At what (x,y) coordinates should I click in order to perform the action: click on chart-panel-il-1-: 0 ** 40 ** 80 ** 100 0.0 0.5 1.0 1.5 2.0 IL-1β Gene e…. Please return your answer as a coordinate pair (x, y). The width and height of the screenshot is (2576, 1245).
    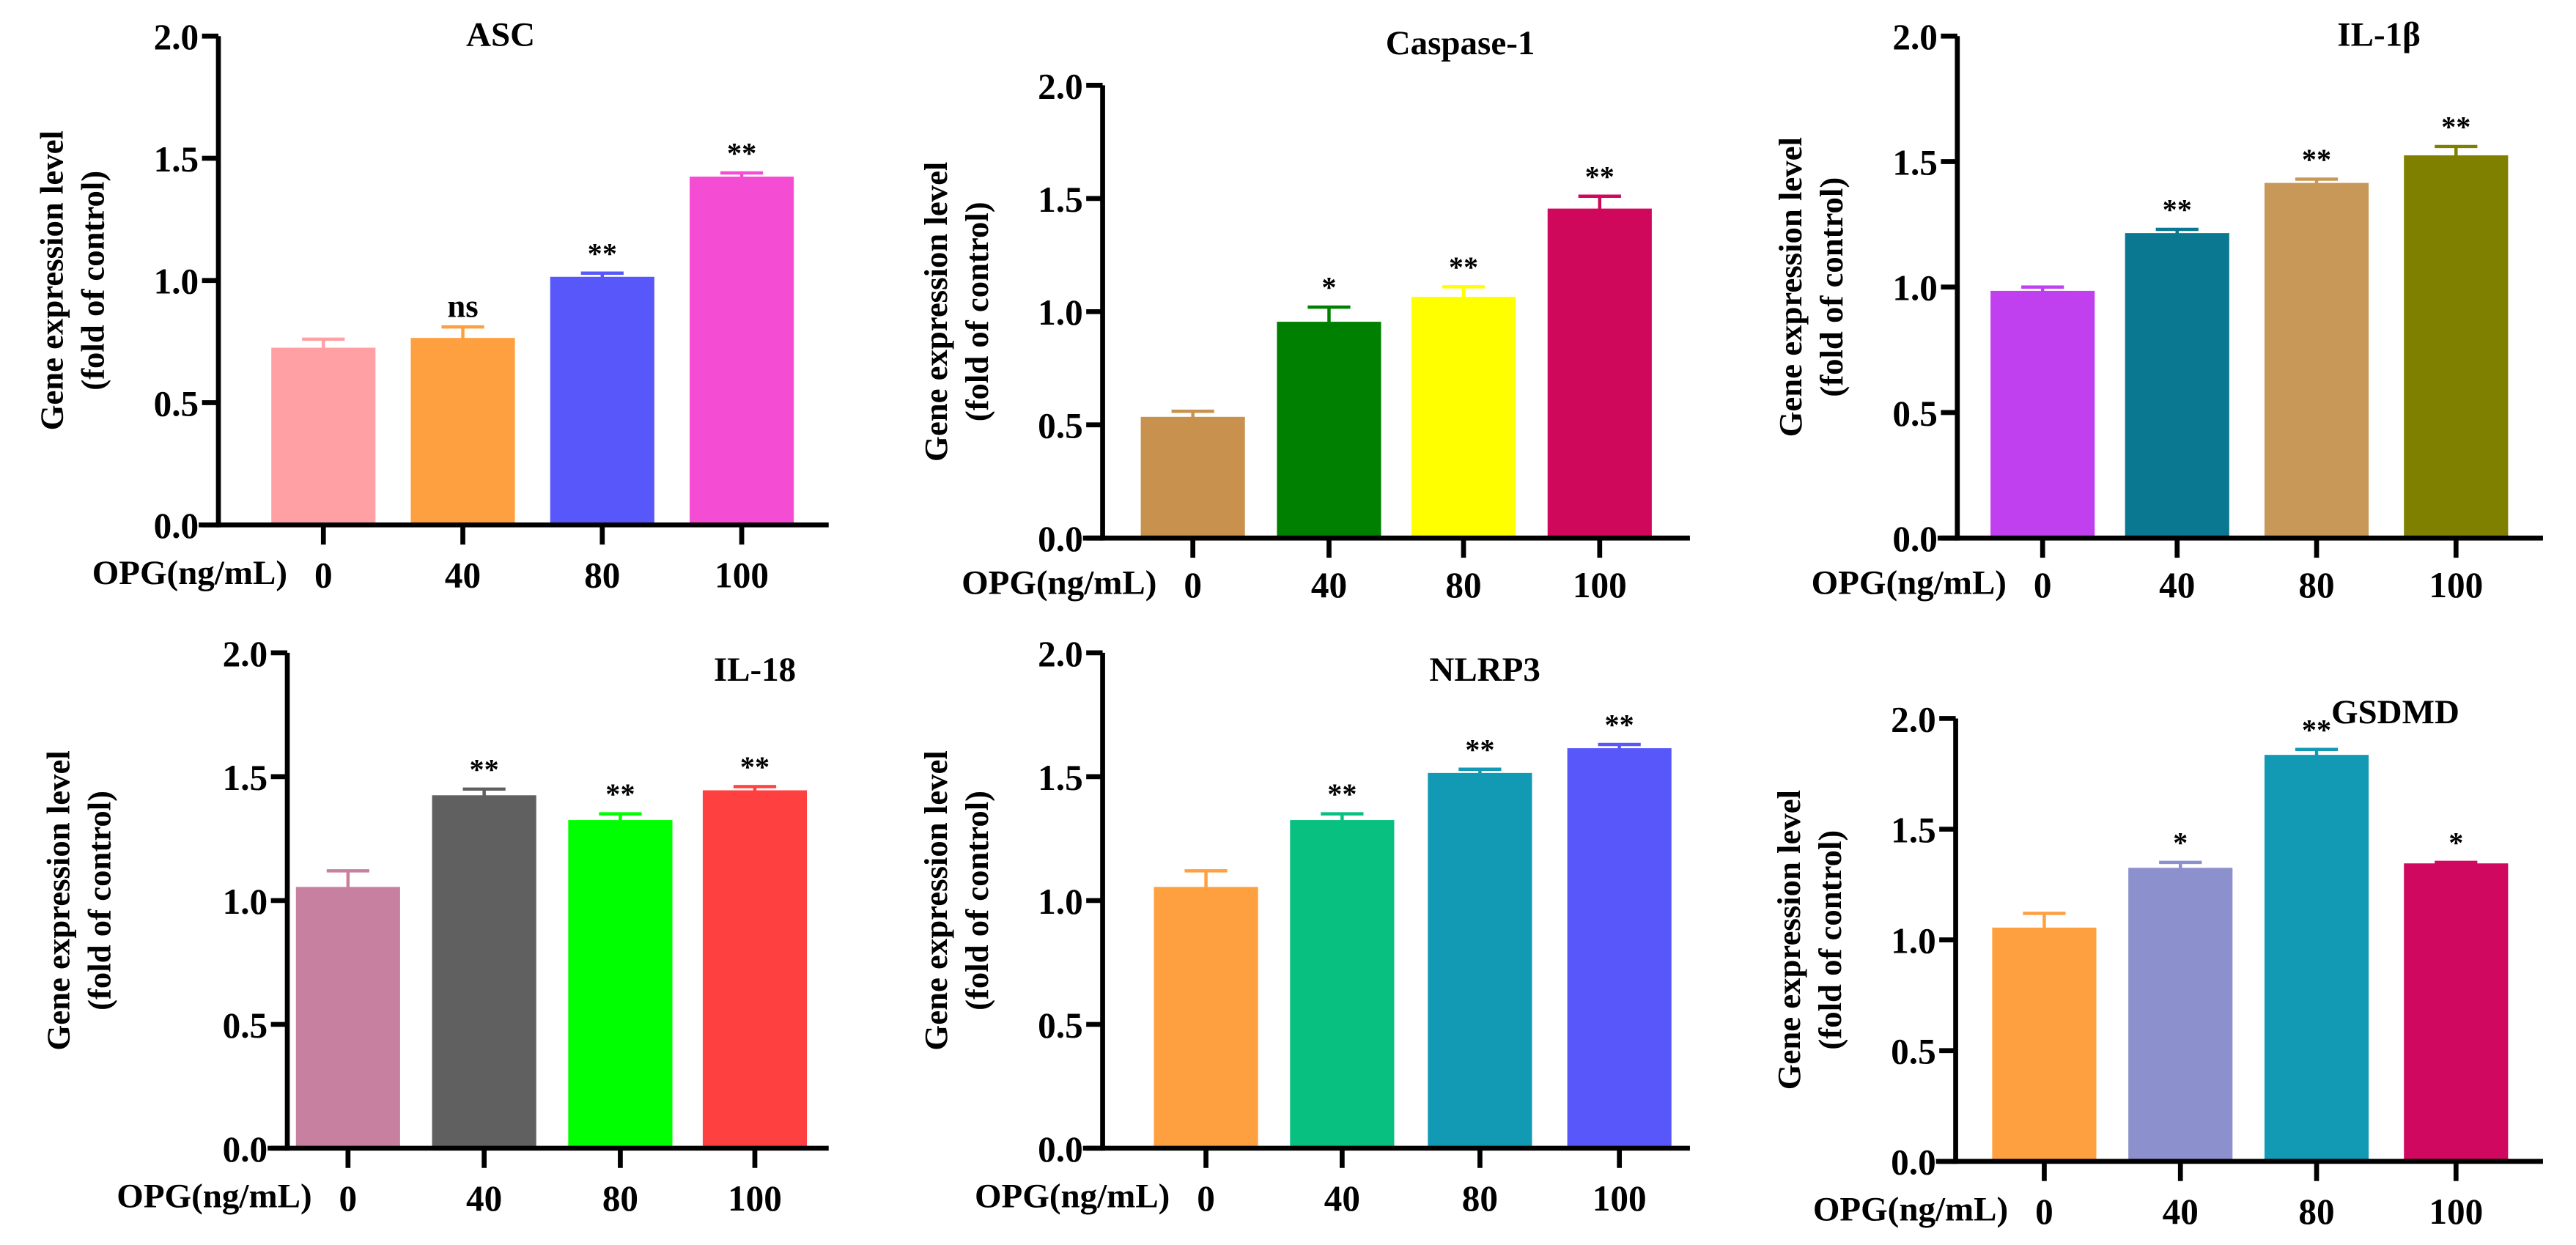
    Looking at the image, I should click on (2157, 310).